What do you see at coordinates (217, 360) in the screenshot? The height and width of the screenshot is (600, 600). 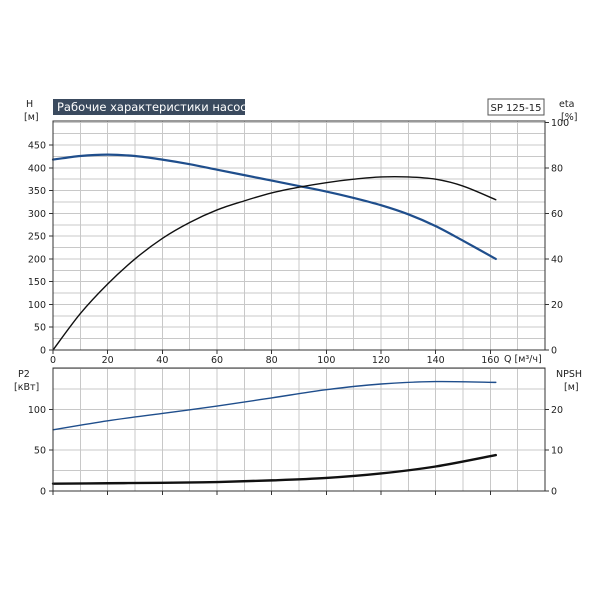 I see `x-tick-label: 60` at bounding box center [217, 360].